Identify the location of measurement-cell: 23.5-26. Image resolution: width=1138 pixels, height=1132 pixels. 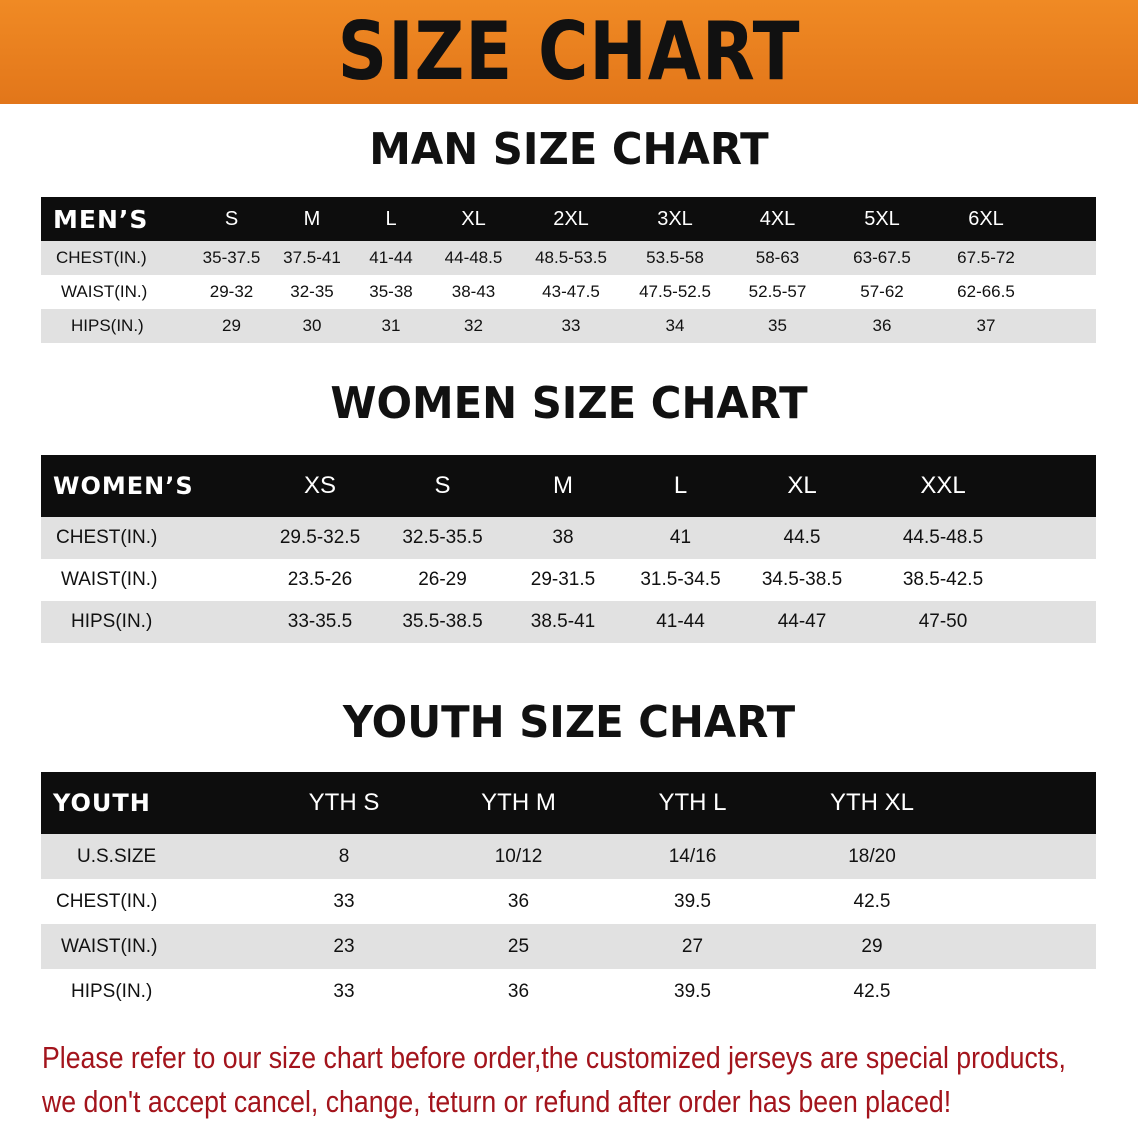
(320, 579).